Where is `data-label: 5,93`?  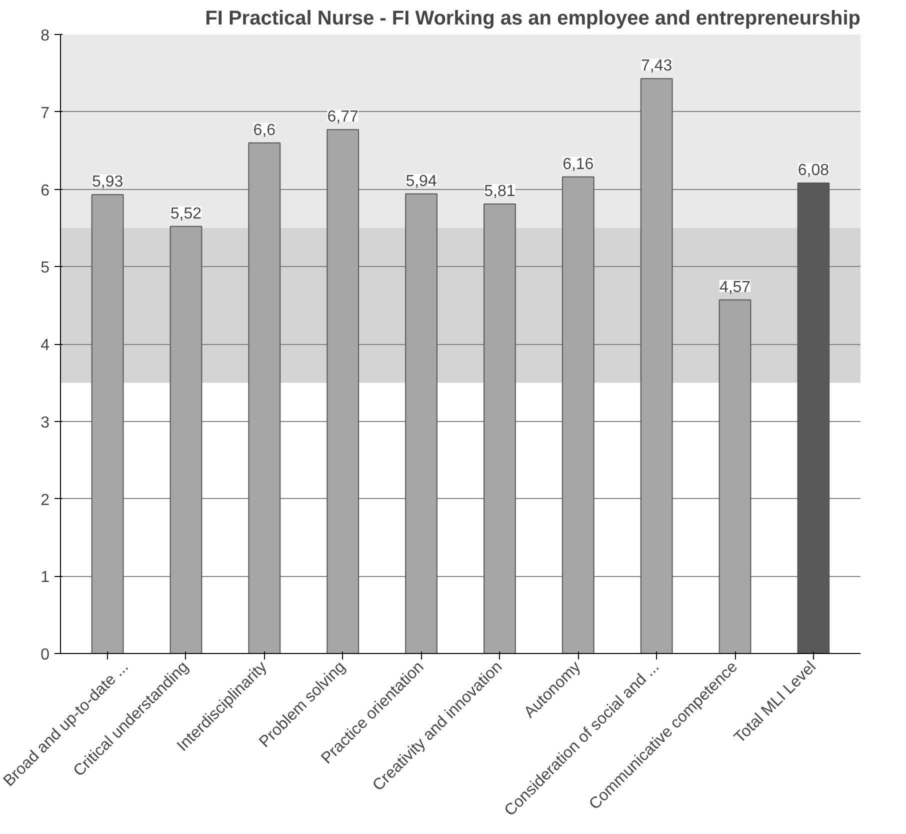
data-label: 5,93 is located at coordinates (108, 182).